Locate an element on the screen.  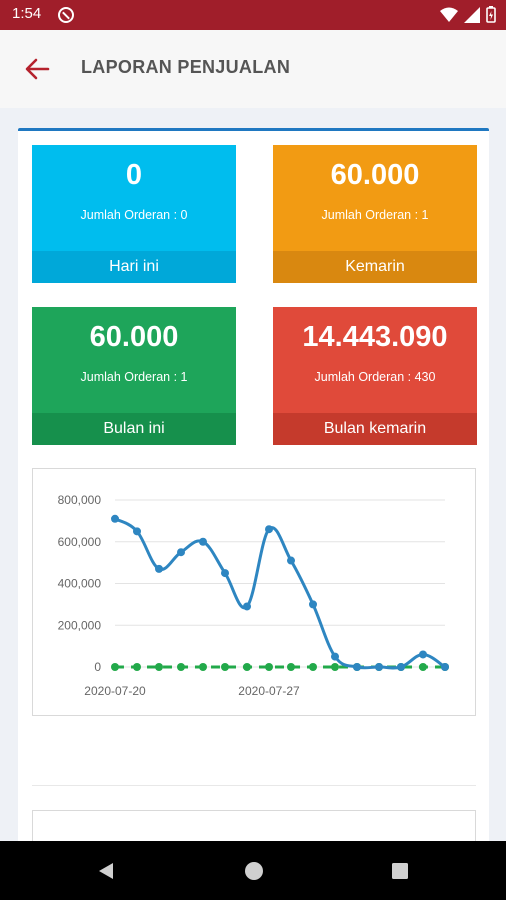
battery-icon is located at coordinates (491, 14).